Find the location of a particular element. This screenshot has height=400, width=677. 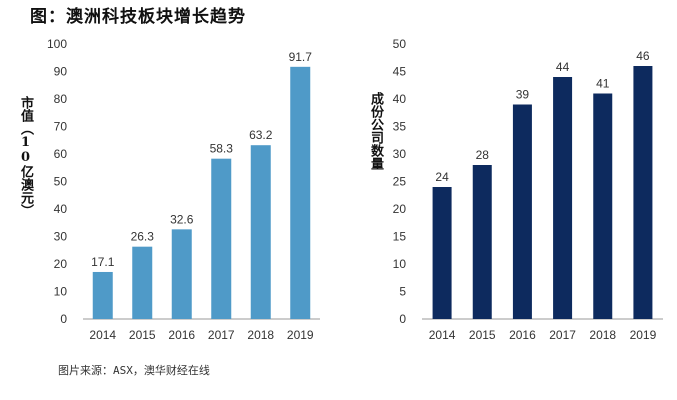

market-cap-x-tick-label: 2014 is located at coordinates (102, 335).